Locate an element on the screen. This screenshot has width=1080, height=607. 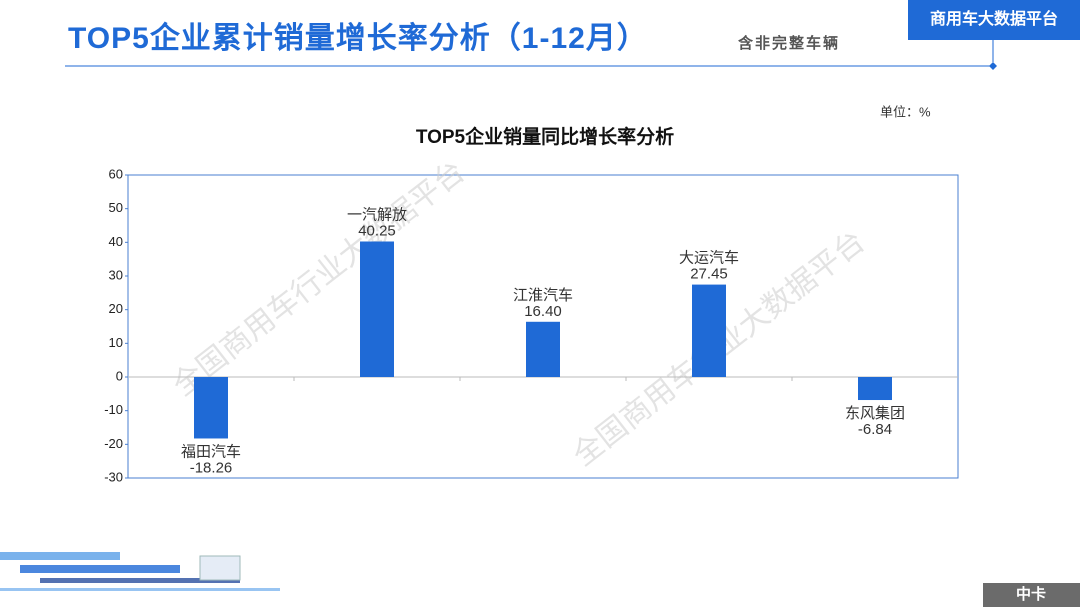
y-tick-label: 10 is located at coordinates (116, 342).